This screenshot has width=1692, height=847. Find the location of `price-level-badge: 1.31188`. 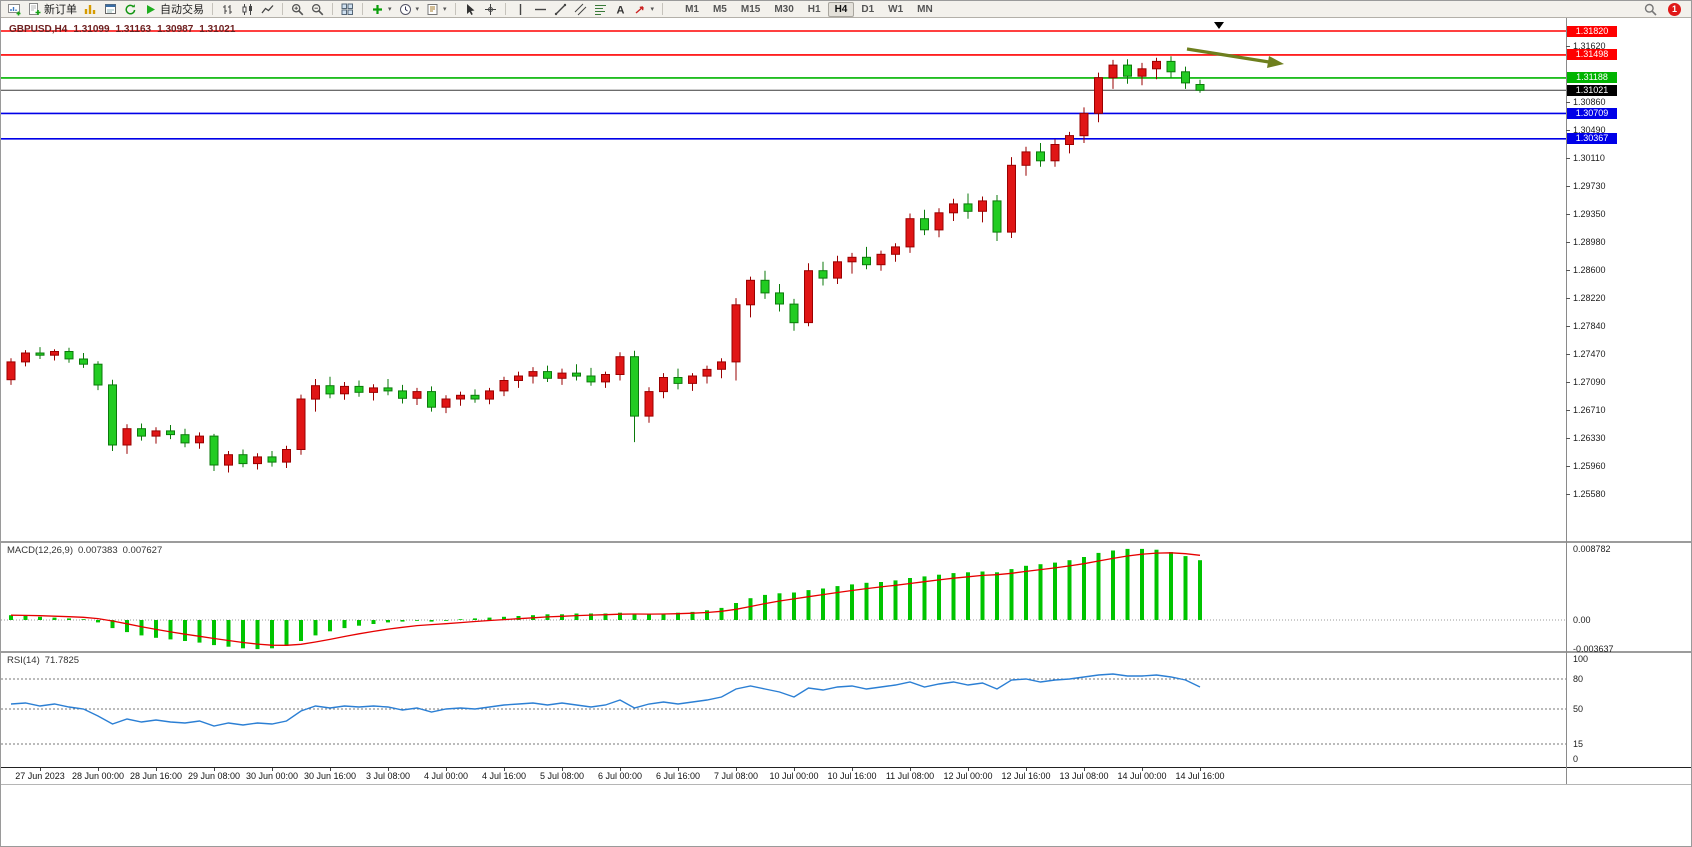

price-level-badge: 1.31188 is located at coordinates (1592, 78).